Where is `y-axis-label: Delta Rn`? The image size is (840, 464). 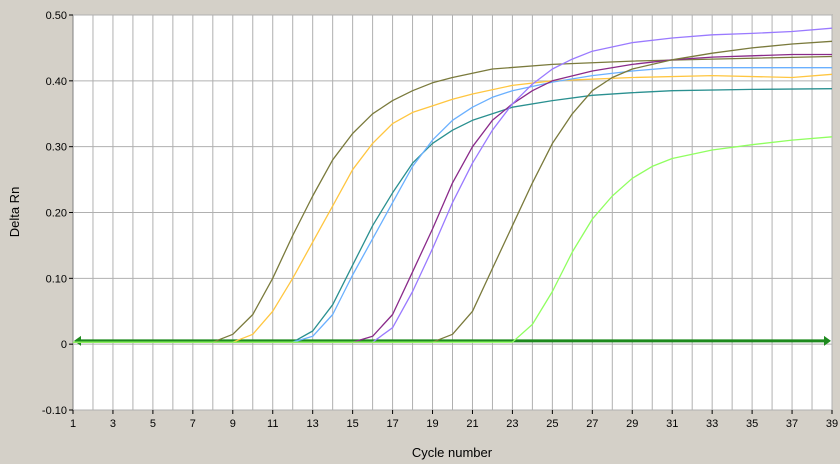 y-axis-label: Delta Rn is located at coordinates (14, 212).